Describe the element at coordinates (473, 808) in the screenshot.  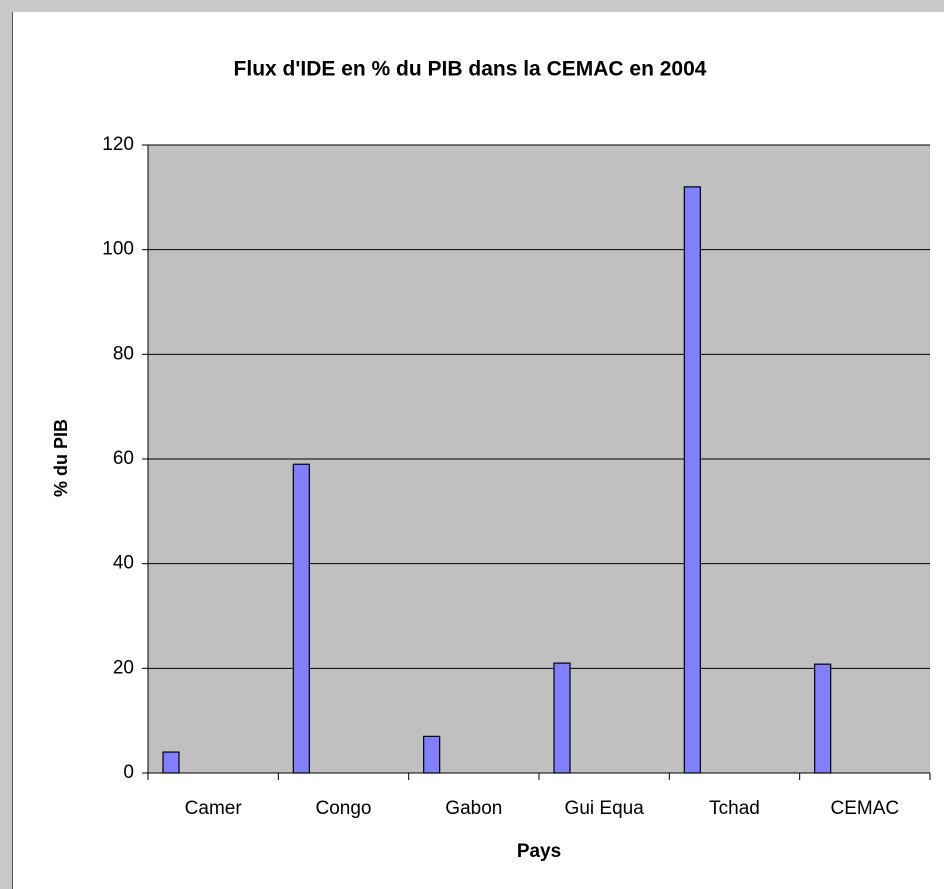
I see `x-tick-label: Gabon` at that location.